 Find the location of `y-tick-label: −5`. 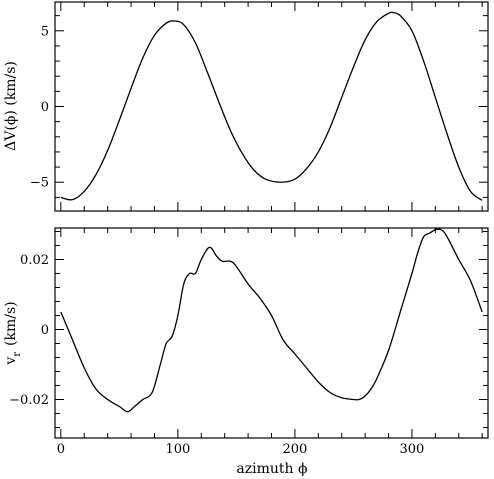

y-tick-label: −5 is located at coordinates (39, 183).